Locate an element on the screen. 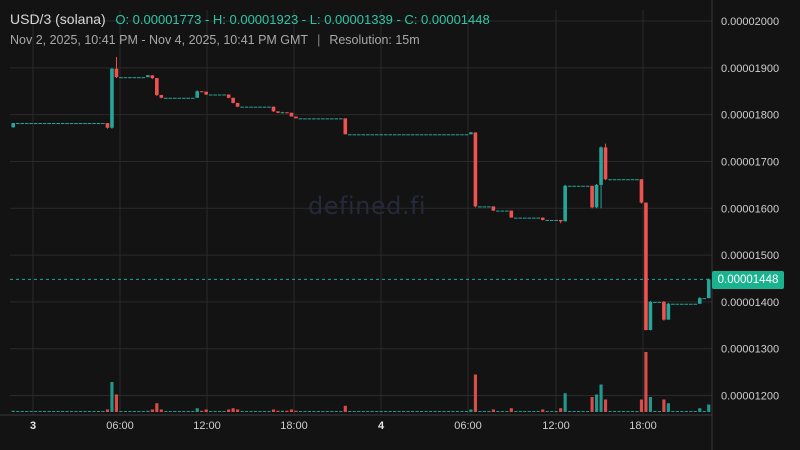  price-axis-label: 0.00002000 is located at coordinates (750, 22).